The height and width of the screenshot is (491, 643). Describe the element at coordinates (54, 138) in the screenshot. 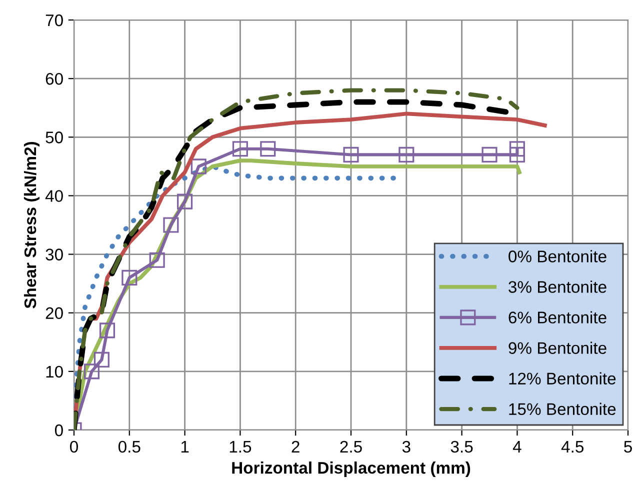

I see `y-tick-label: 50` at that location.